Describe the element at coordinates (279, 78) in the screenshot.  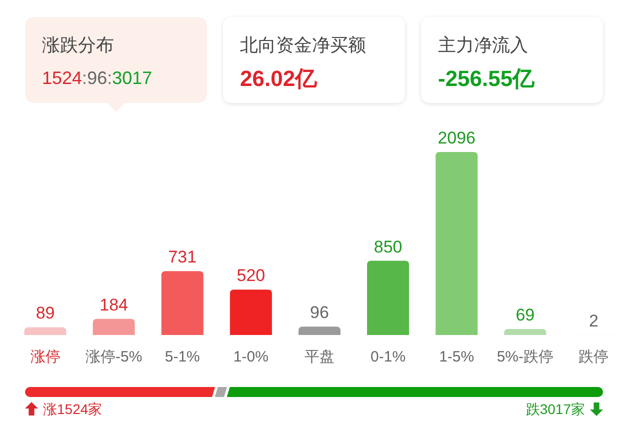
I see `text: 26.02亿` at that location.